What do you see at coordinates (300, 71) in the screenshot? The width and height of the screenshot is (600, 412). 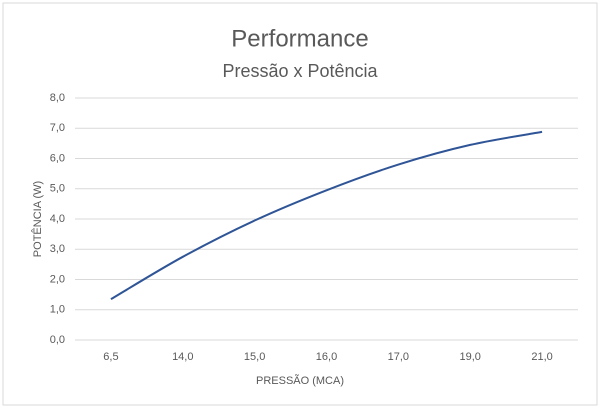 I see `chart-subtitle: Pressão x Potência` at bounding box center [300, 71].